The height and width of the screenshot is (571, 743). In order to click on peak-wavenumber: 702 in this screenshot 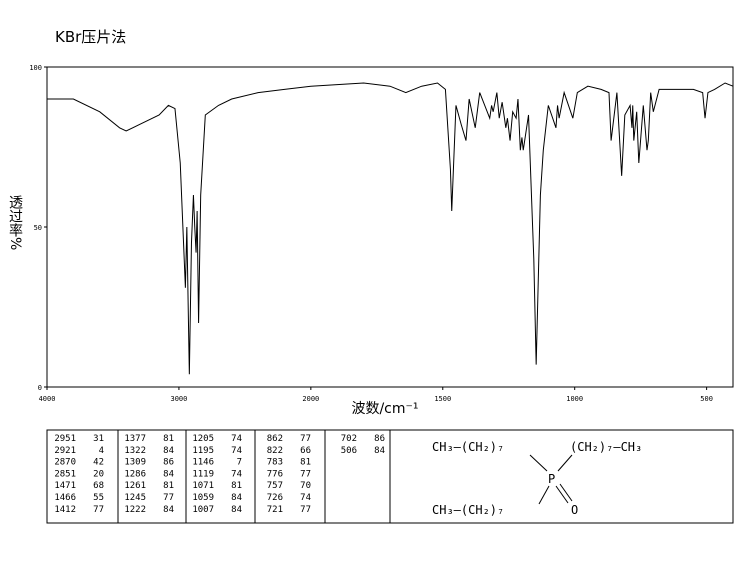, I will do `click(349, 439)`.